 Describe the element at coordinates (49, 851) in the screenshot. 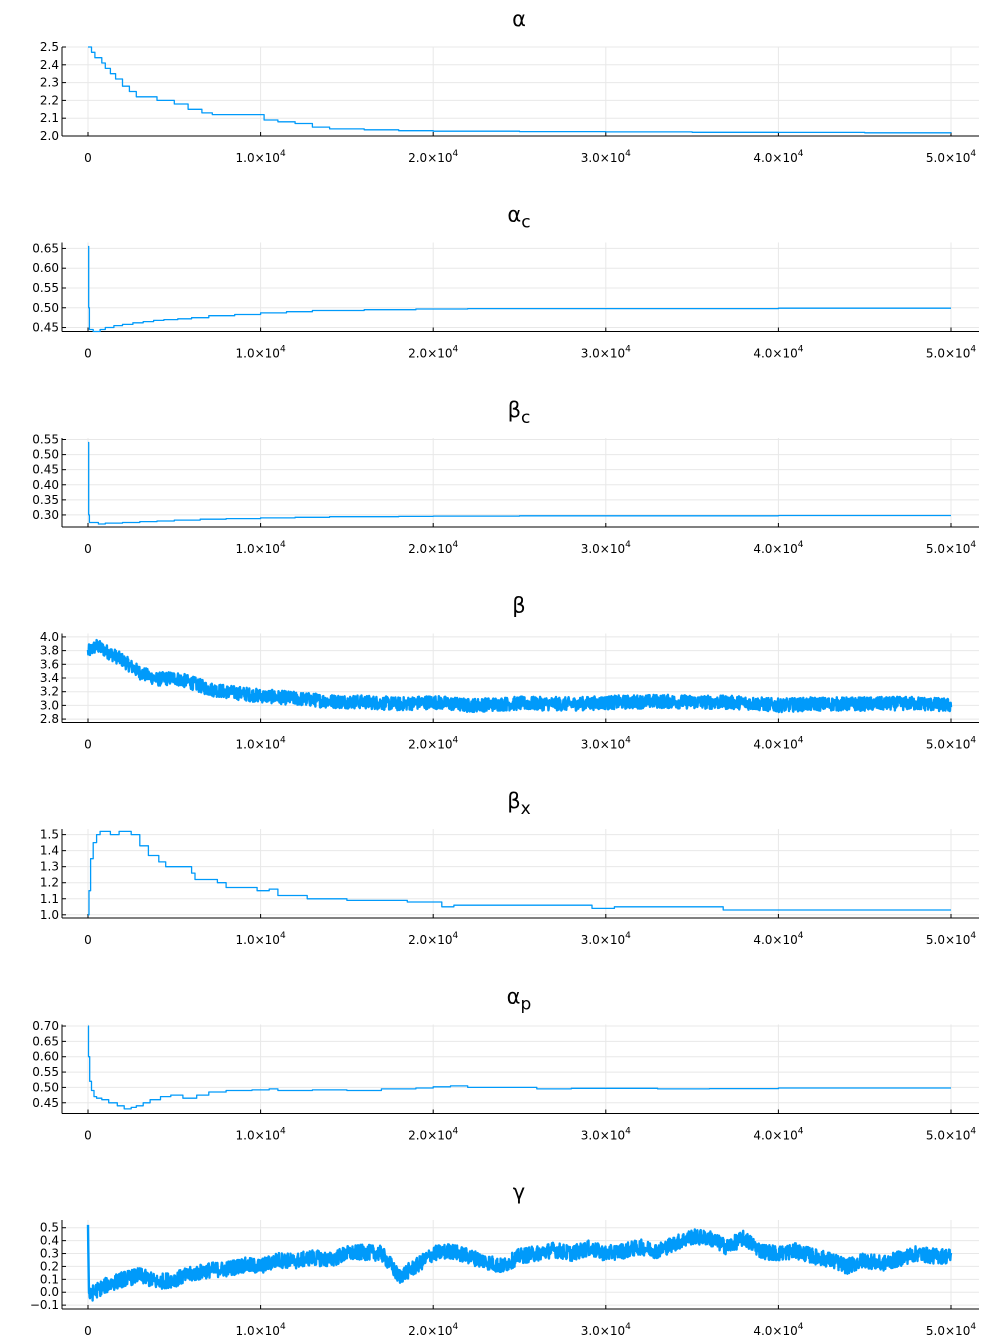

I see `y-tick-label: 1.4` at that location.